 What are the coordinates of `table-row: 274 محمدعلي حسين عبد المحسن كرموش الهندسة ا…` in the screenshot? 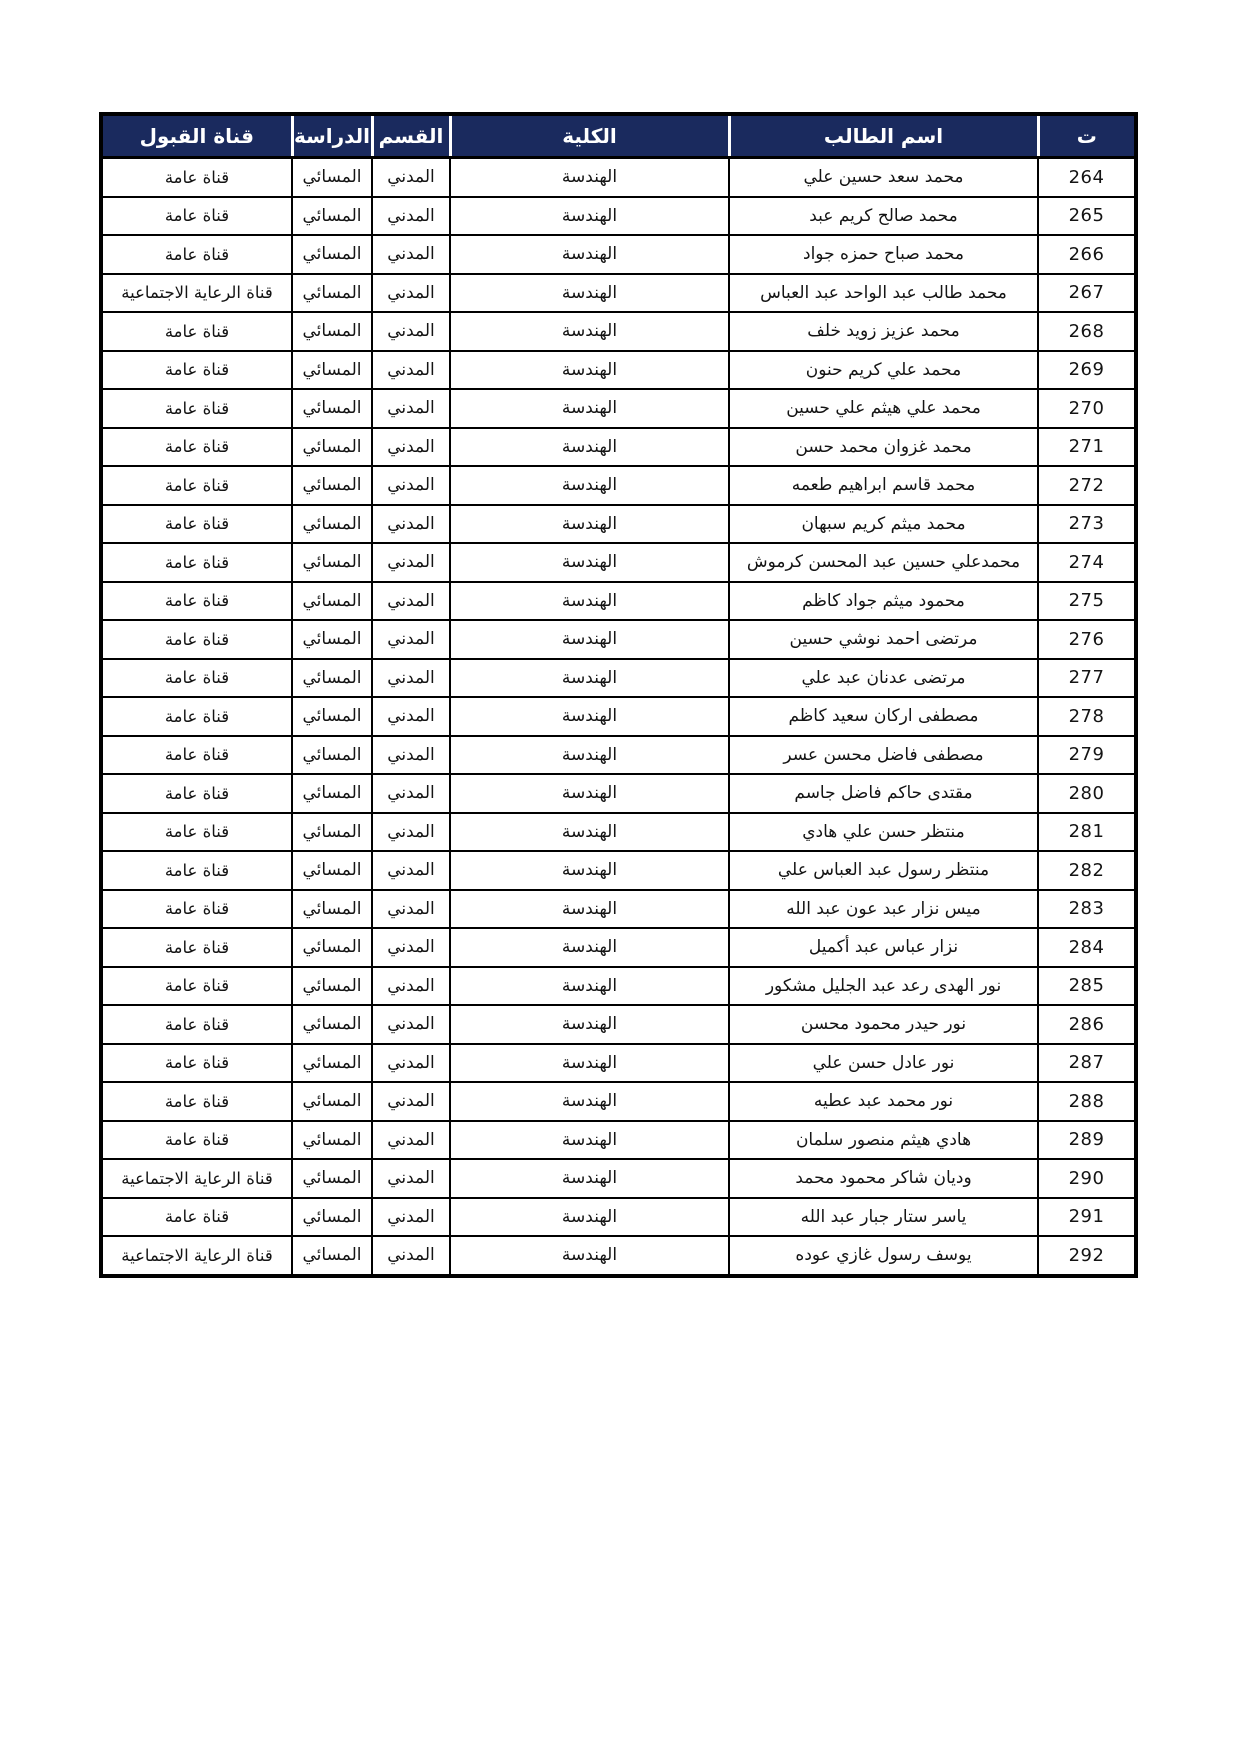 It's located at (618, 562).